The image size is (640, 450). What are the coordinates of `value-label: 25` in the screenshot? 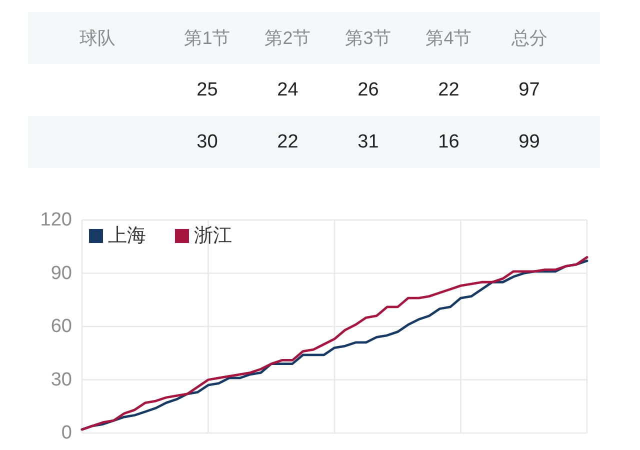 It's located at (207, 90).